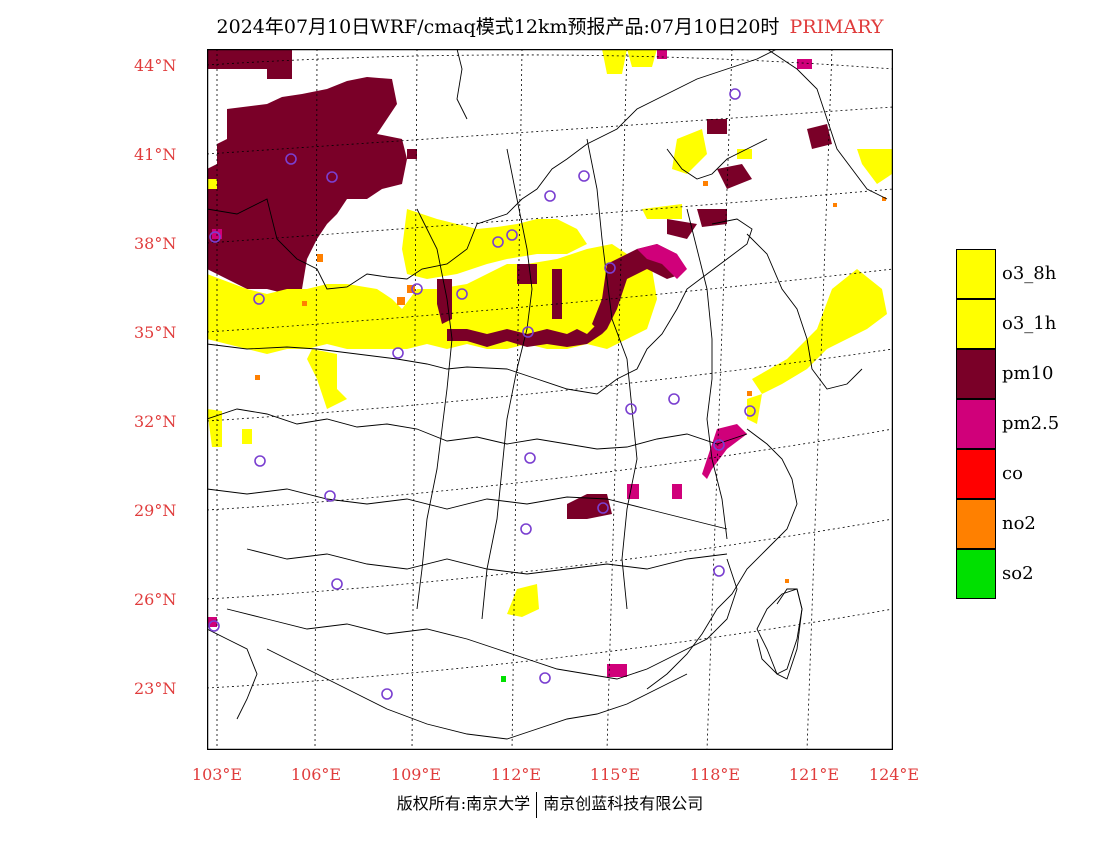 This screenshot has width=1100, height=850. What do you see at coordinates (155, 65) in the screenshot?
I see `lat-label-44: 44°N` at bounding box center [155, 65].